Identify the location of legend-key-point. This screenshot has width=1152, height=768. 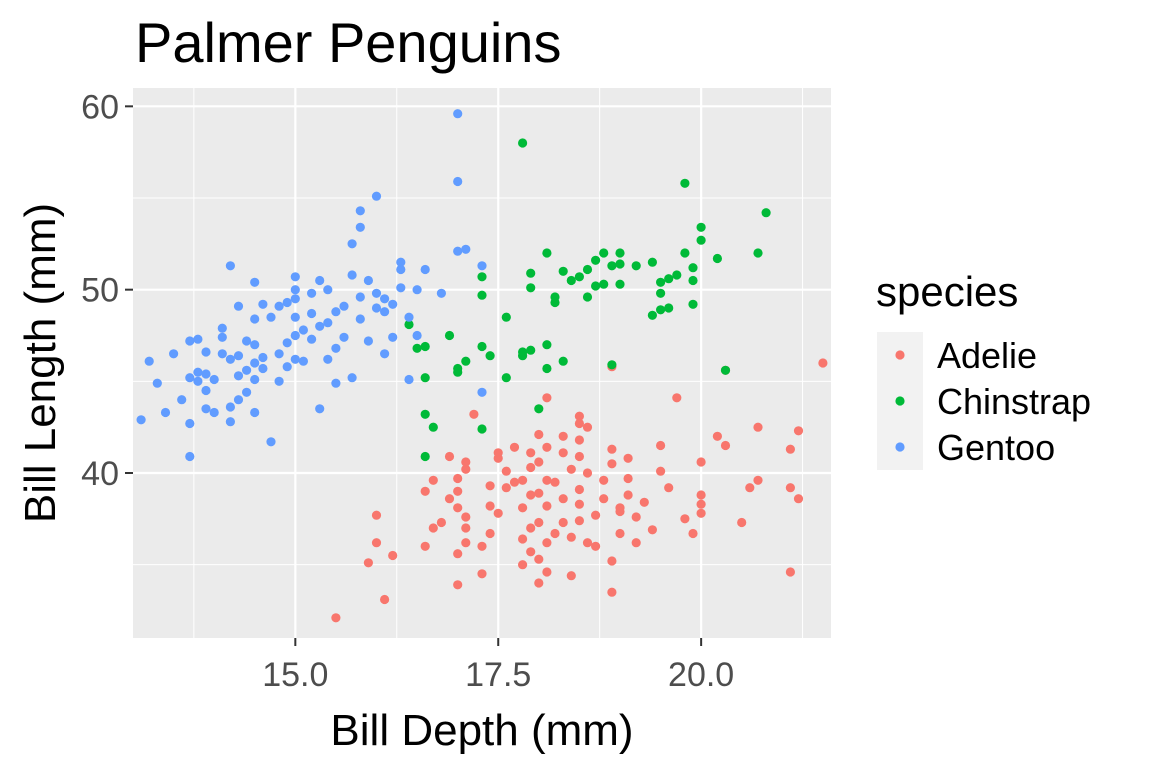
(900, 401).